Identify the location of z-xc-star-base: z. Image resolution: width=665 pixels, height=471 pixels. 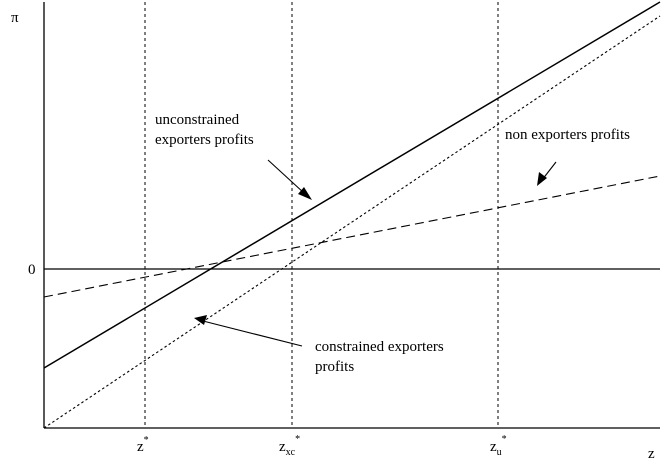
(282, 447).